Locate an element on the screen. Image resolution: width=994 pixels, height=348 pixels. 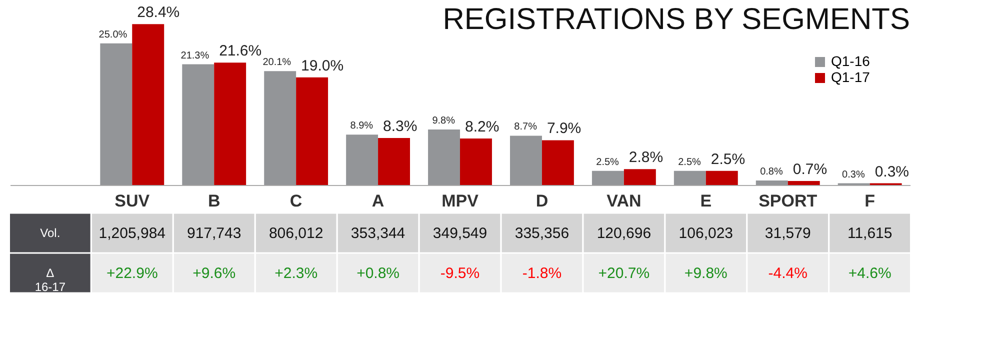
text: +0.8% is located at coordinates (378, 273).